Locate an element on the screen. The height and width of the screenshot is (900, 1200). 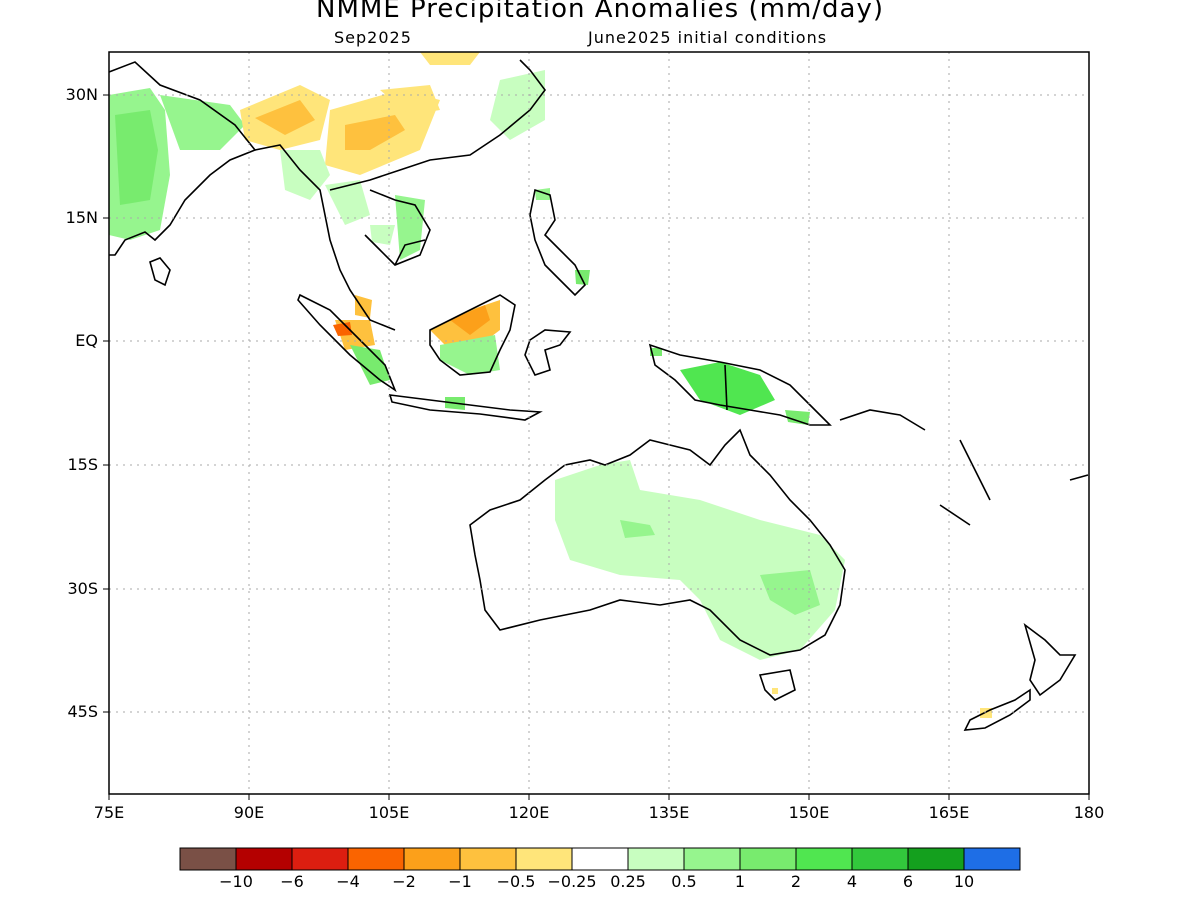
colorbar is located at coordinates (600, 859).